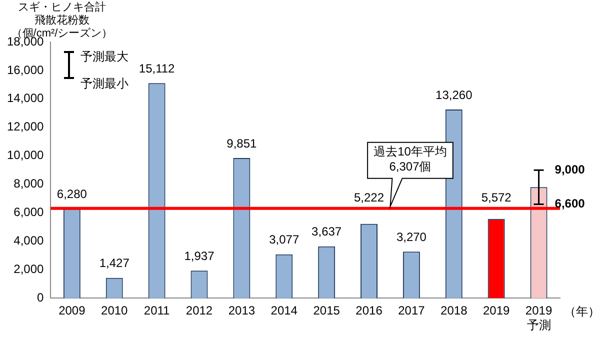 The image size is (600, 341). I want to click on x-tick-label: 2018, so click(454, 311).